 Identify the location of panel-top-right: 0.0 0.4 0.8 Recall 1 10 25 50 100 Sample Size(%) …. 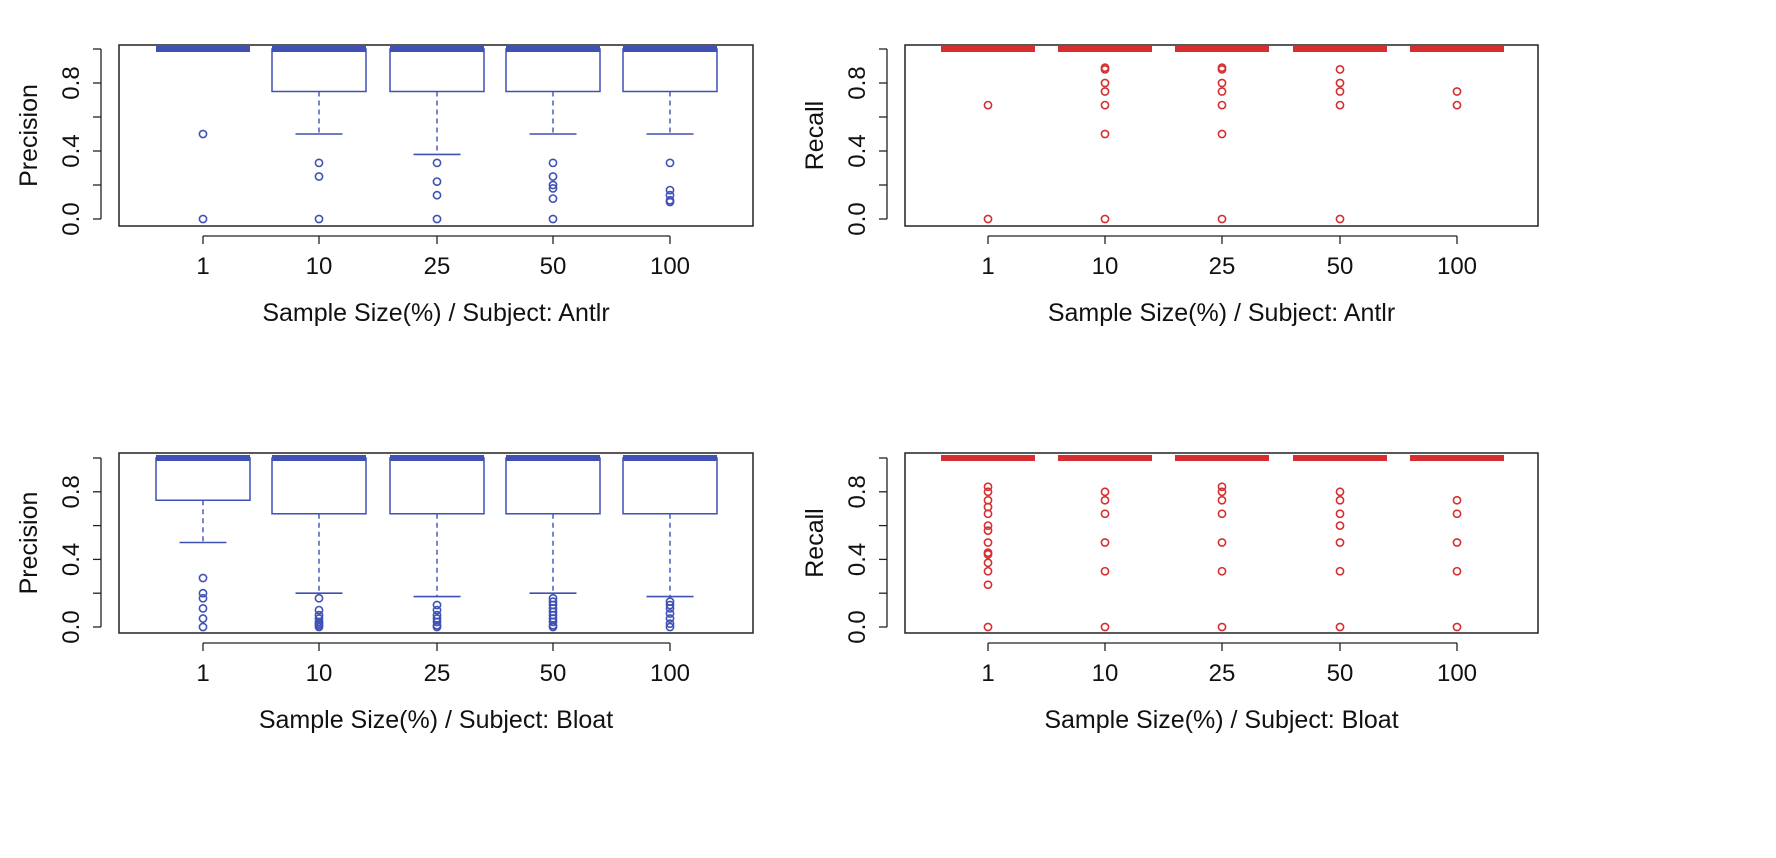
(1170, 185).